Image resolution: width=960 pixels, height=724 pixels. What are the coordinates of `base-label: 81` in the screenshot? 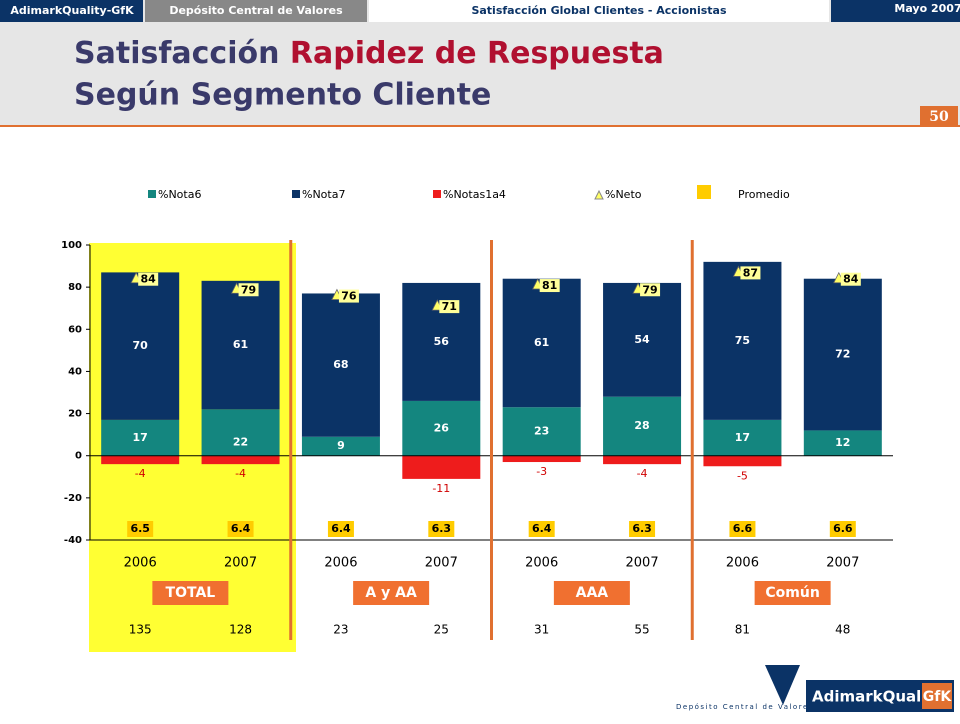 It's located at (742, 630).